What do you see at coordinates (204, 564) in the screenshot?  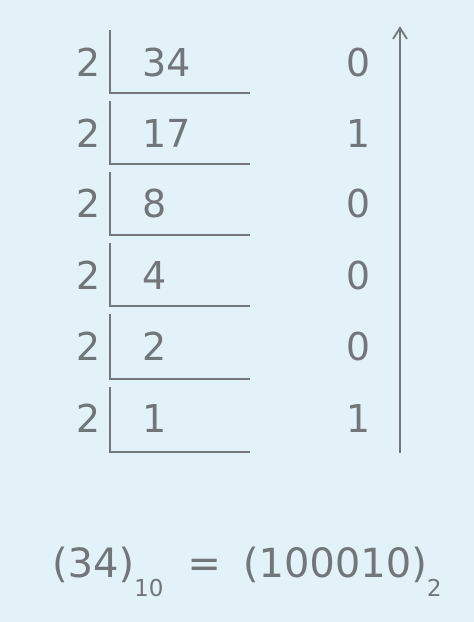 I see `equals-sign: =` at bounding box center [204, 564].